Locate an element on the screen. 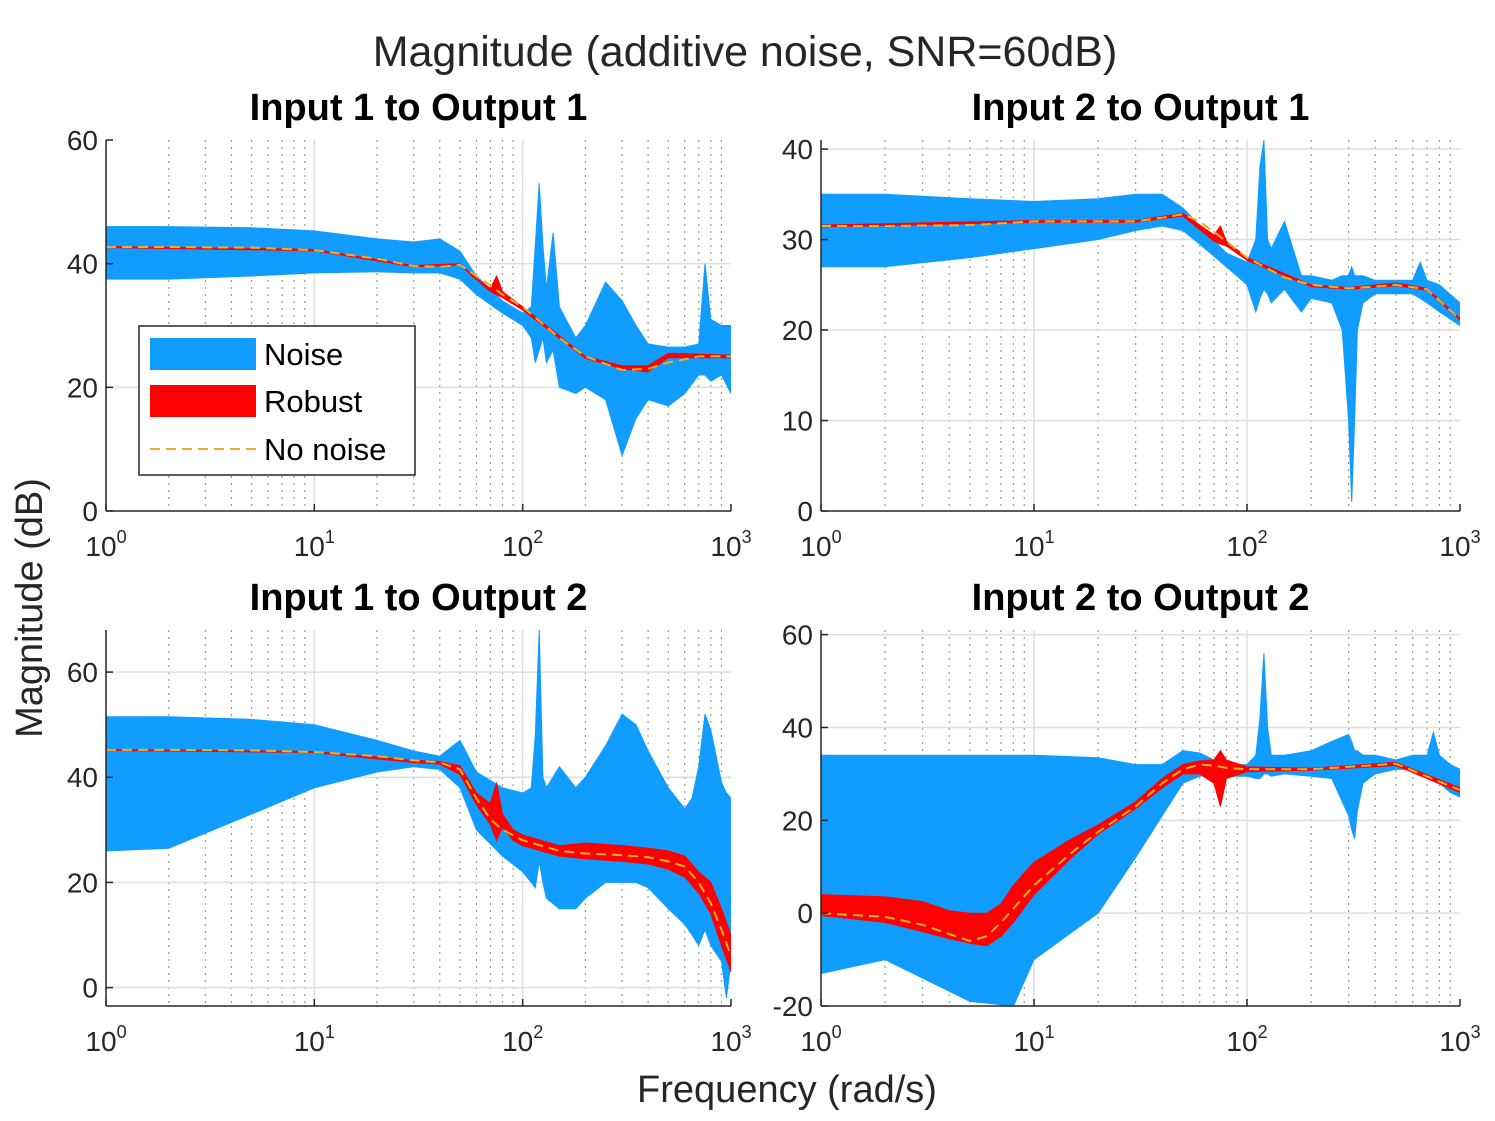  y-tick-label: 30 is located at coordinates (797, 240).